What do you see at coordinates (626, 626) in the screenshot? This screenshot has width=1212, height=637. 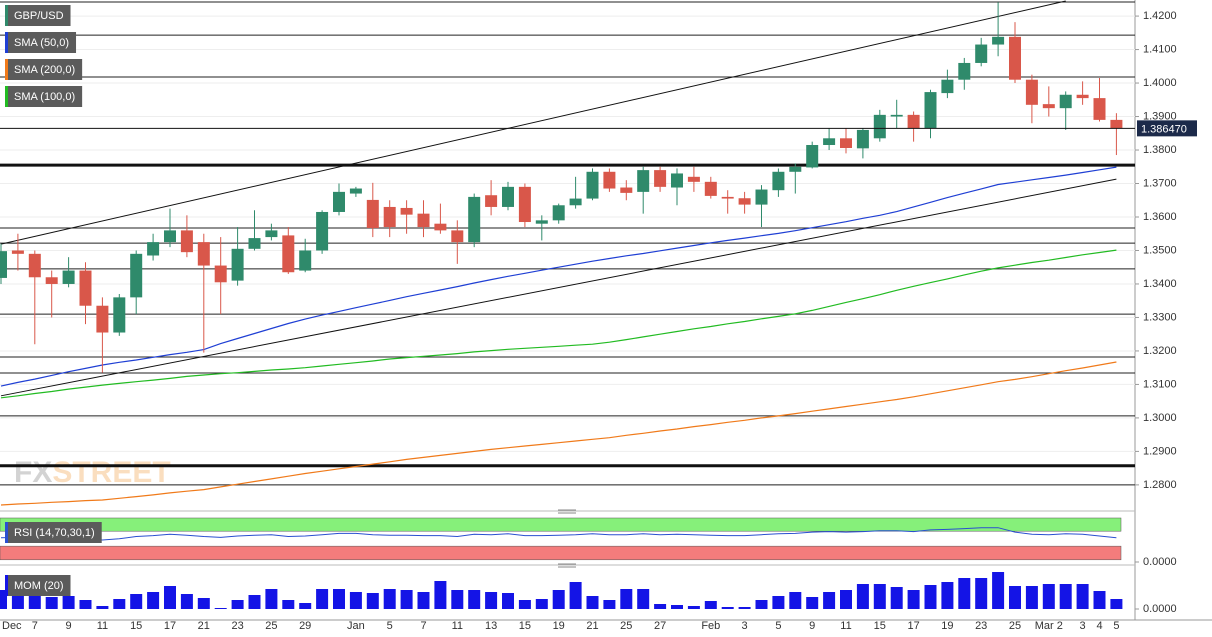 I see `x-tick-label: 25` at bounding box center [626, 626].